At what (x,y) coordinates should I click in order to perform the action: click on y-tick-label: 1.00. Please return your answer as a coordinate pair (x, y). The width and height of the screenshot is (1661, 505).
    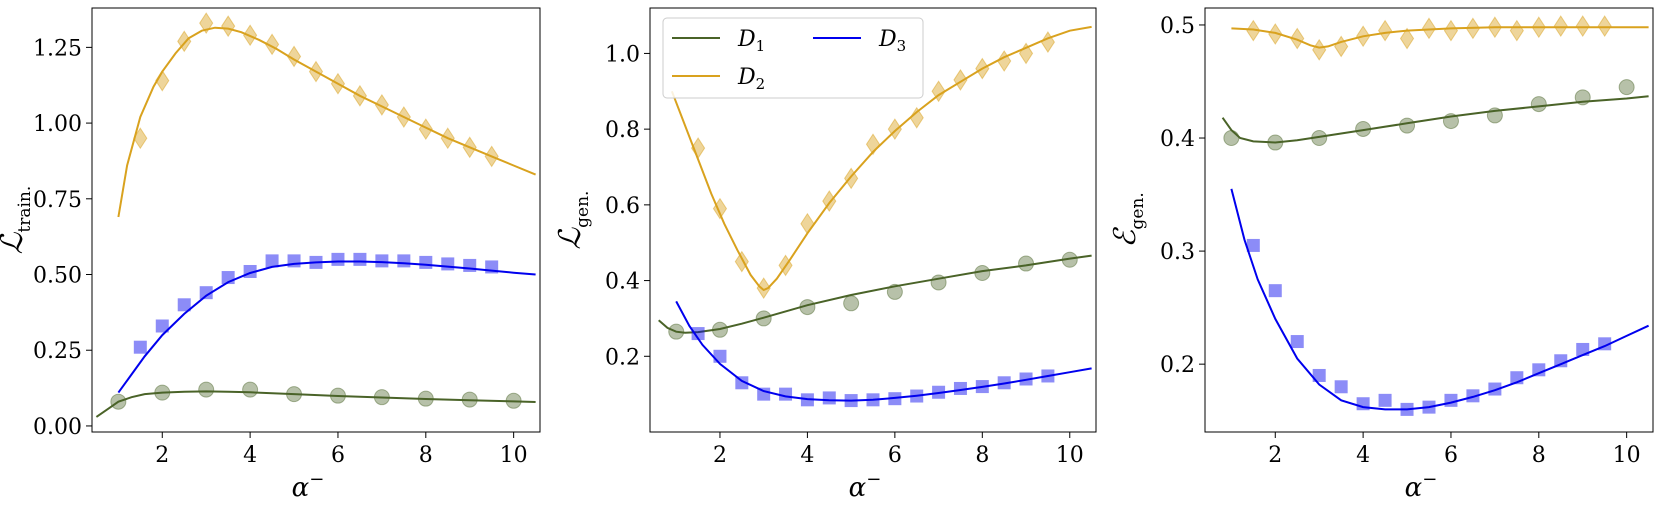
    Looking at the image, I should click on (57, 124).